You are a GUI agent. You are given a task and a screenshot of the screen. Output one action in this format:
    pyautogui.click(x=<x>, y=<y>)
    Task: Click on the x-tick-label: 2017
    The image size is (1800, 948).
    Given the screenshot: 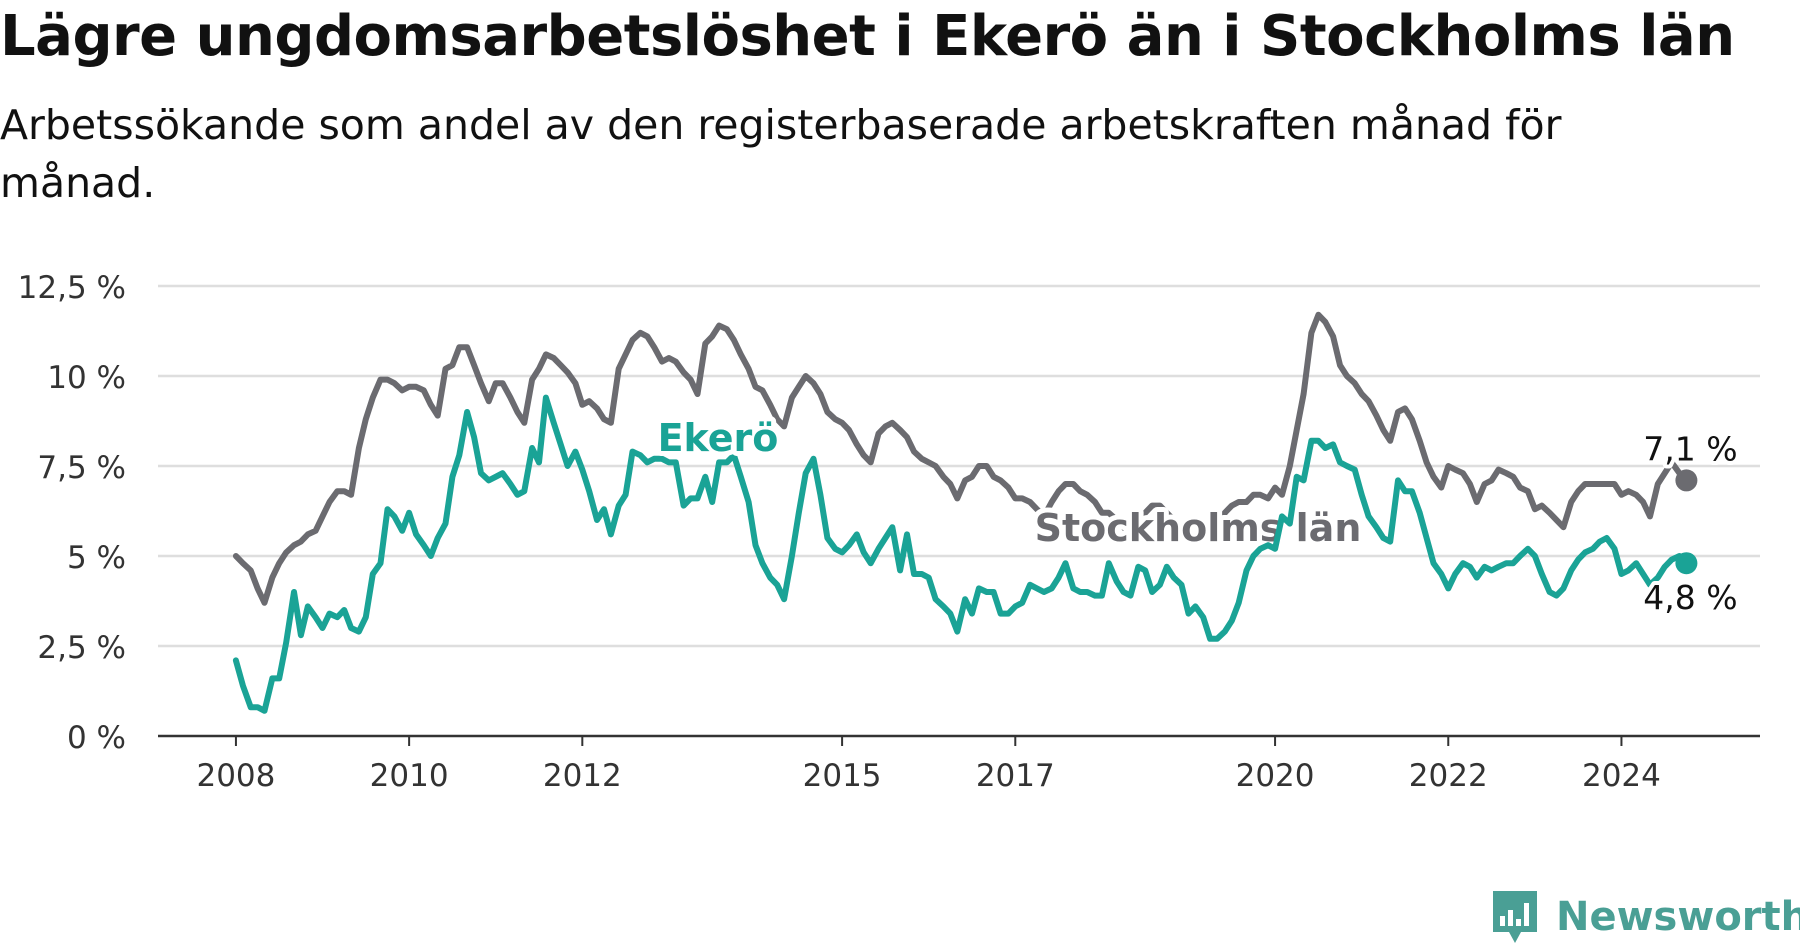 What is the action you would take?
    pyautogui.click(x=1015, y=776)
    